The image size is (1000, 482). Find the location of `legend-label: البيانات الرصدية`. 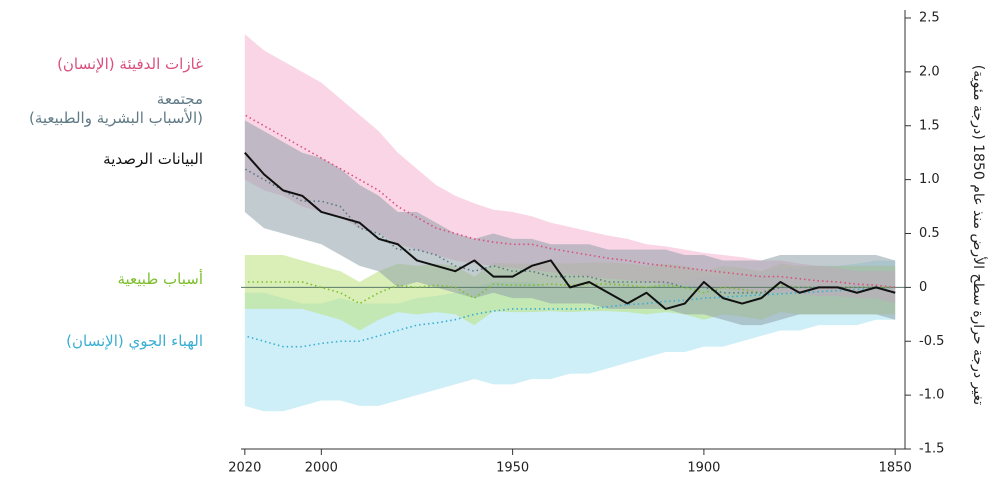

legend-label: البيانات الرصدية is located at coordinates (153, 159).